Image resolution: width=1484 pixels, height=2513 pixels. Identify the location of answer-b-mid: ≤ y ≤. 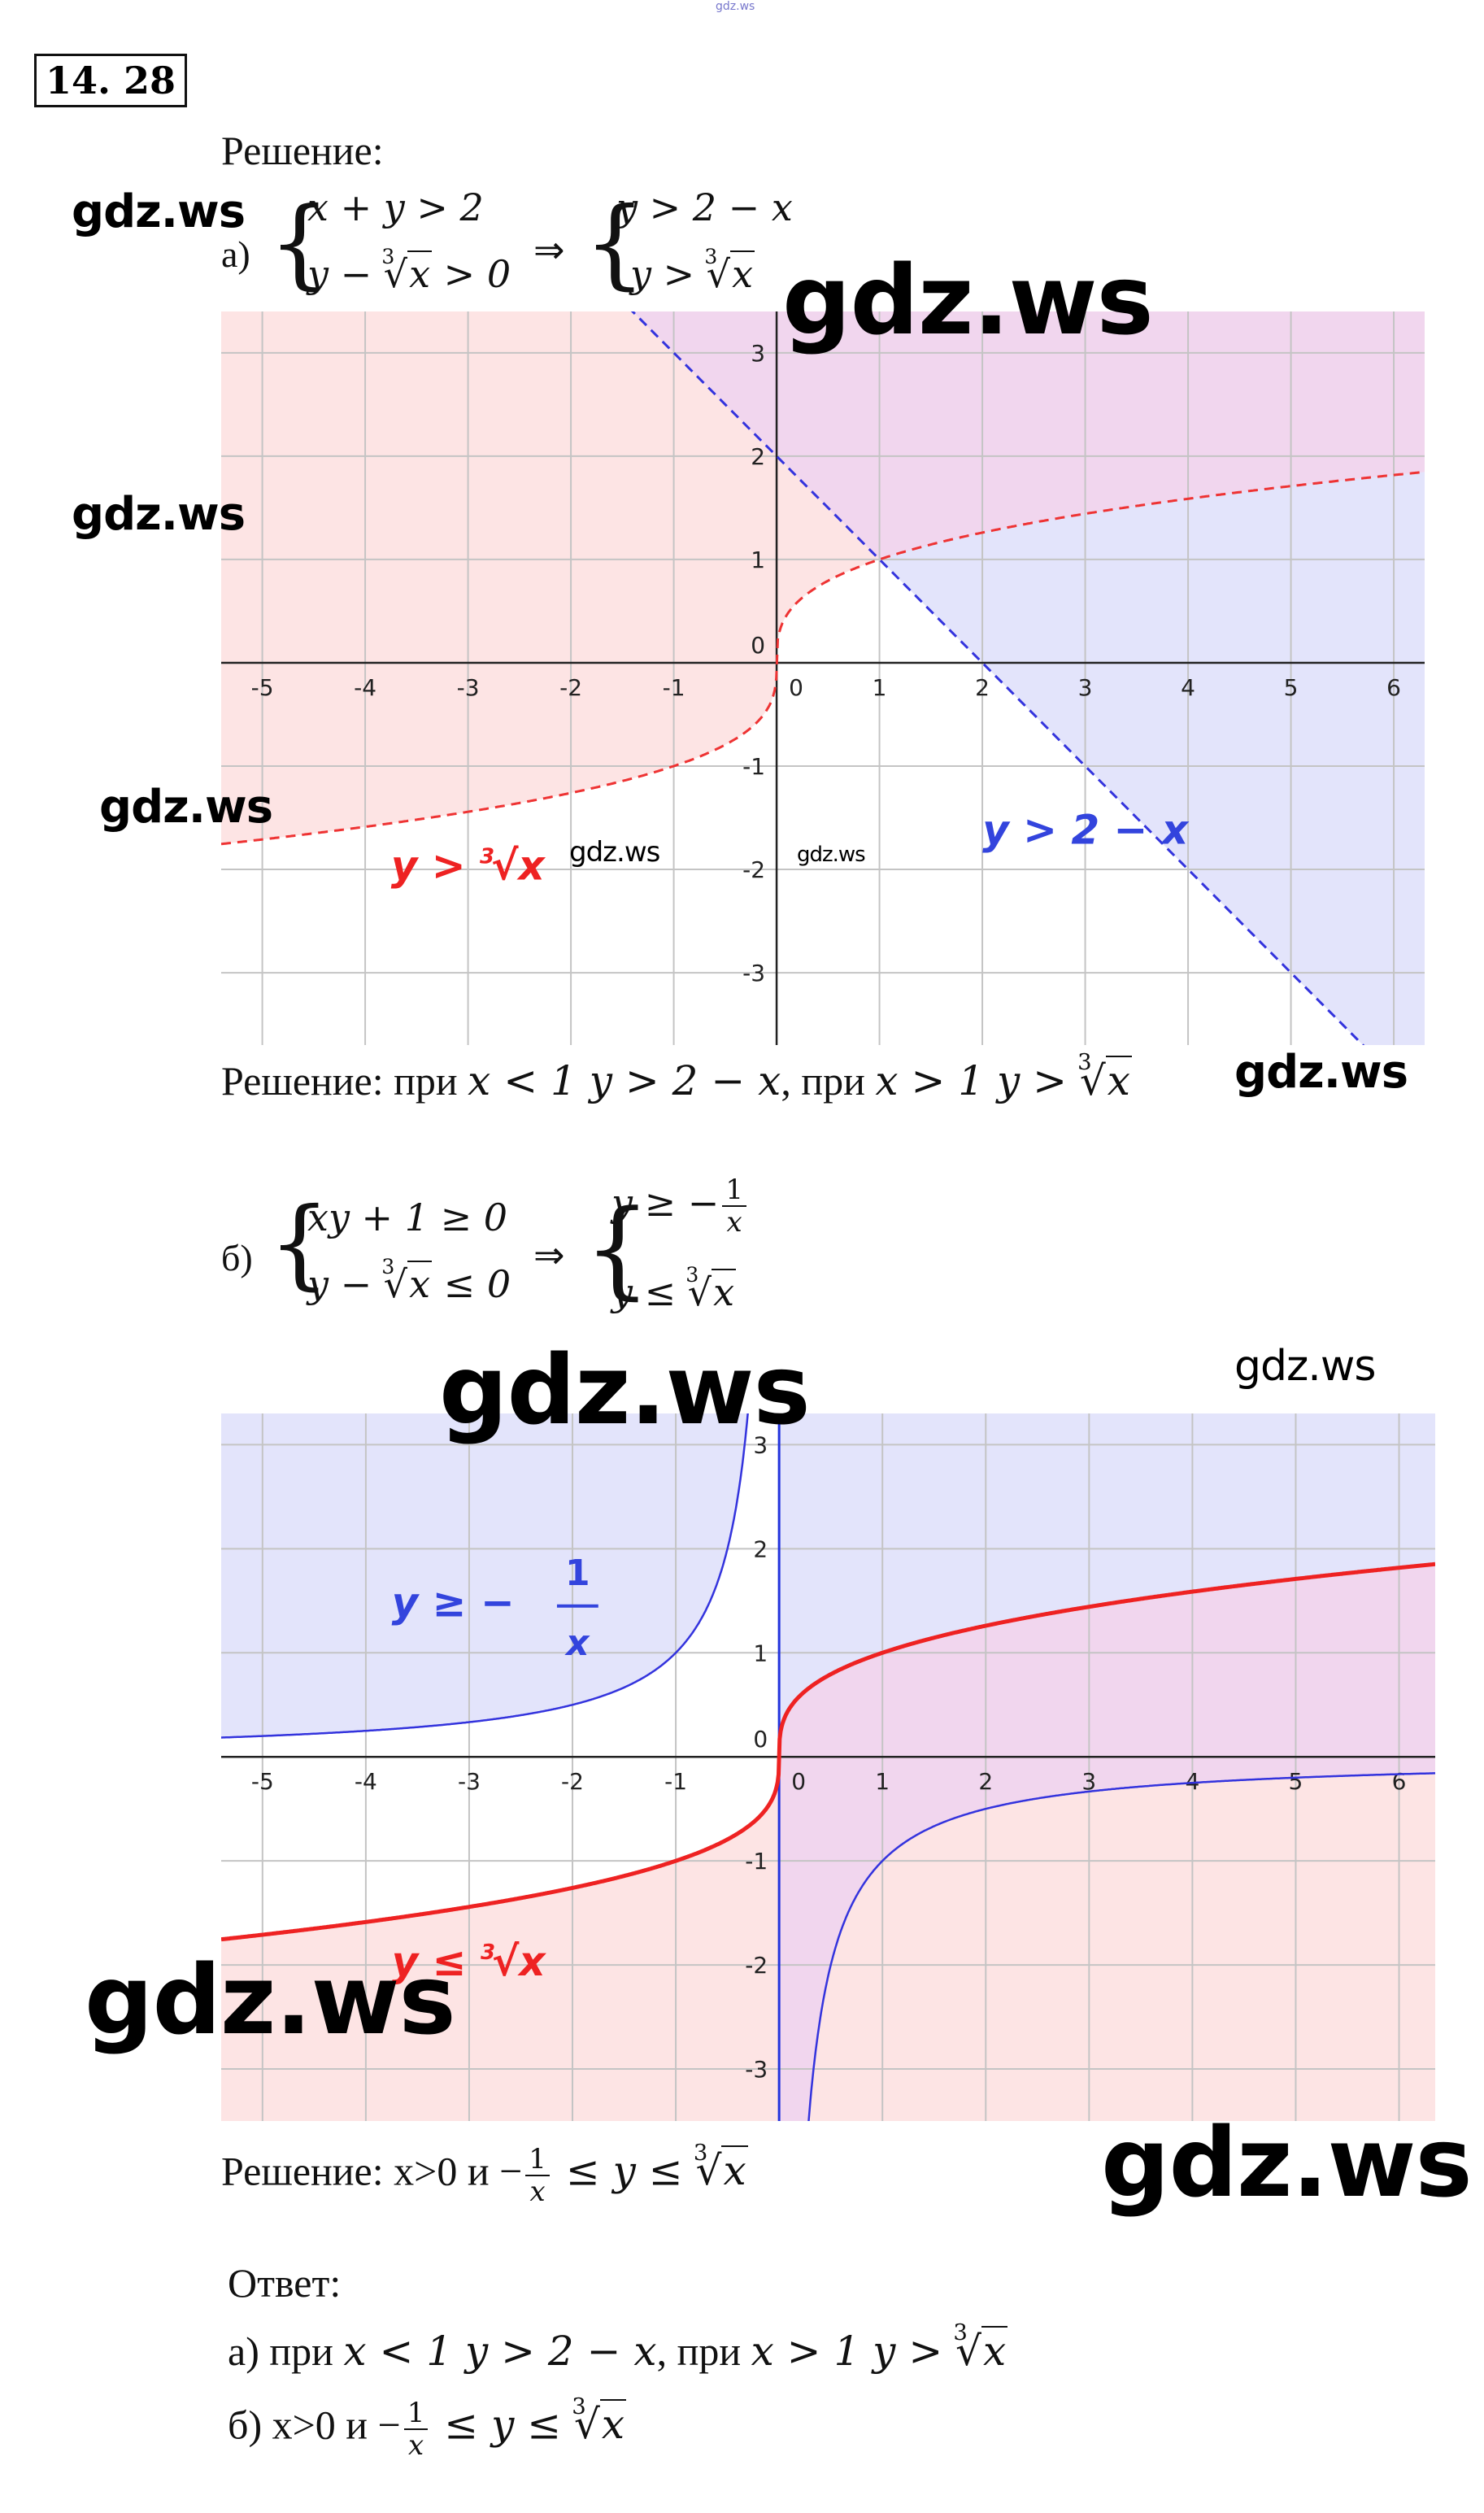
(503, 2425).